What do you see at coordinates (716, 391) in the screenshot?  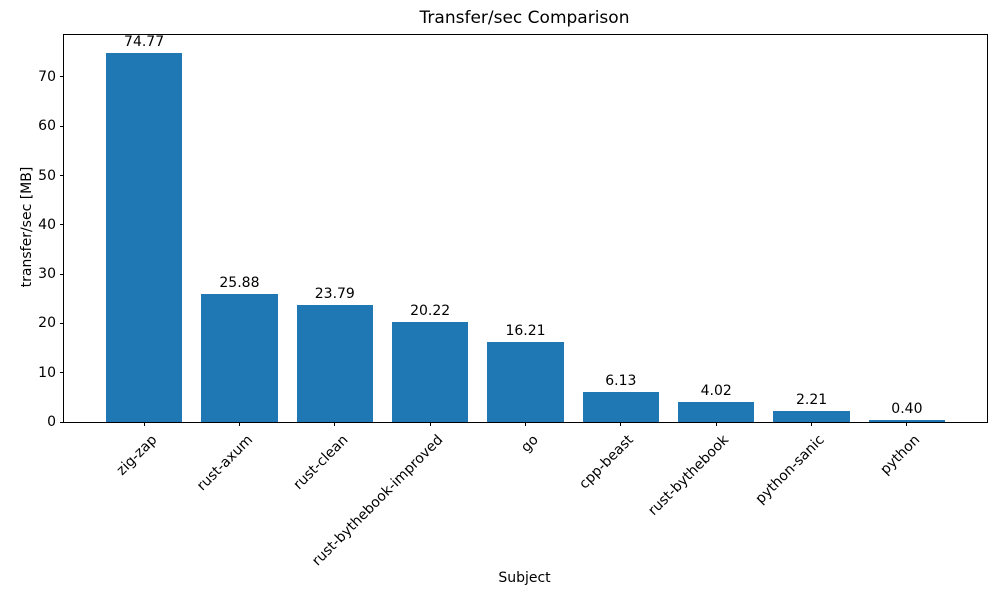 I see `bar-value-label: 4.02` at bounding box center [716, 391].